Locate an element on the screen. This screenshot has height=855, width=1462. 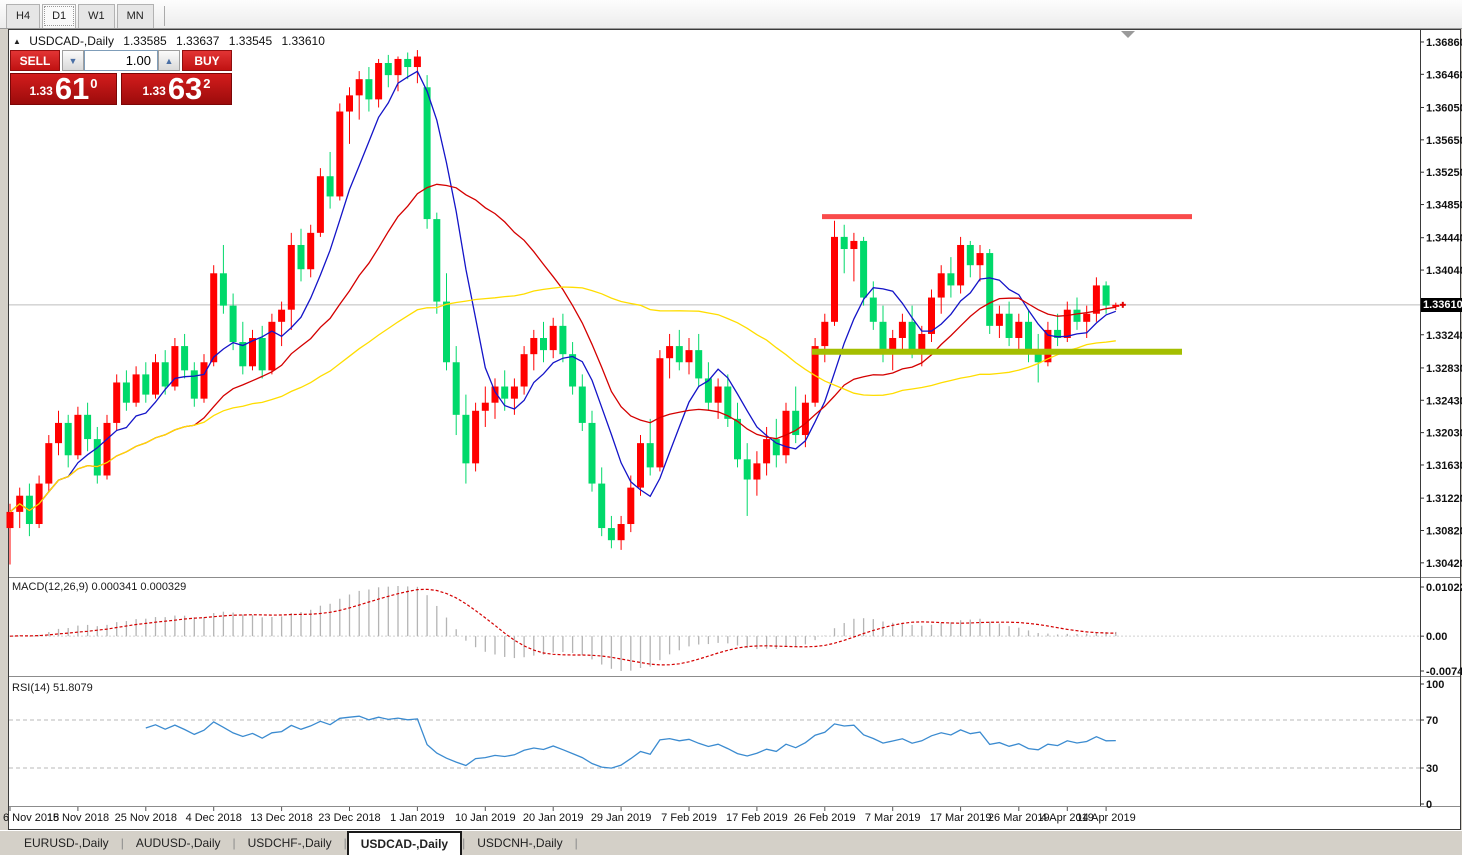
date-tick-label: 7 Mar 2019 is located at coordinates (893, 818).